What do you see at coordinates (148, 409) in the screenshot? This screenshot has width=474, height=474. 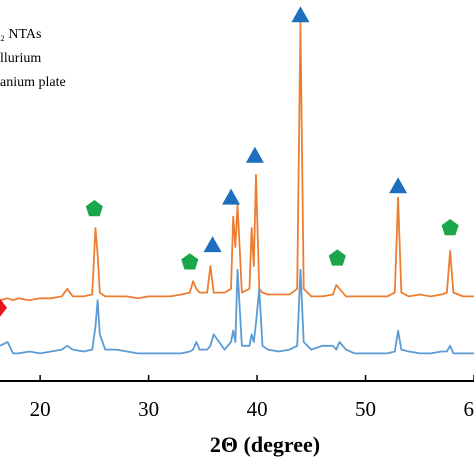 I see `x-tick-label: 30` at bounding box center [148, 409].